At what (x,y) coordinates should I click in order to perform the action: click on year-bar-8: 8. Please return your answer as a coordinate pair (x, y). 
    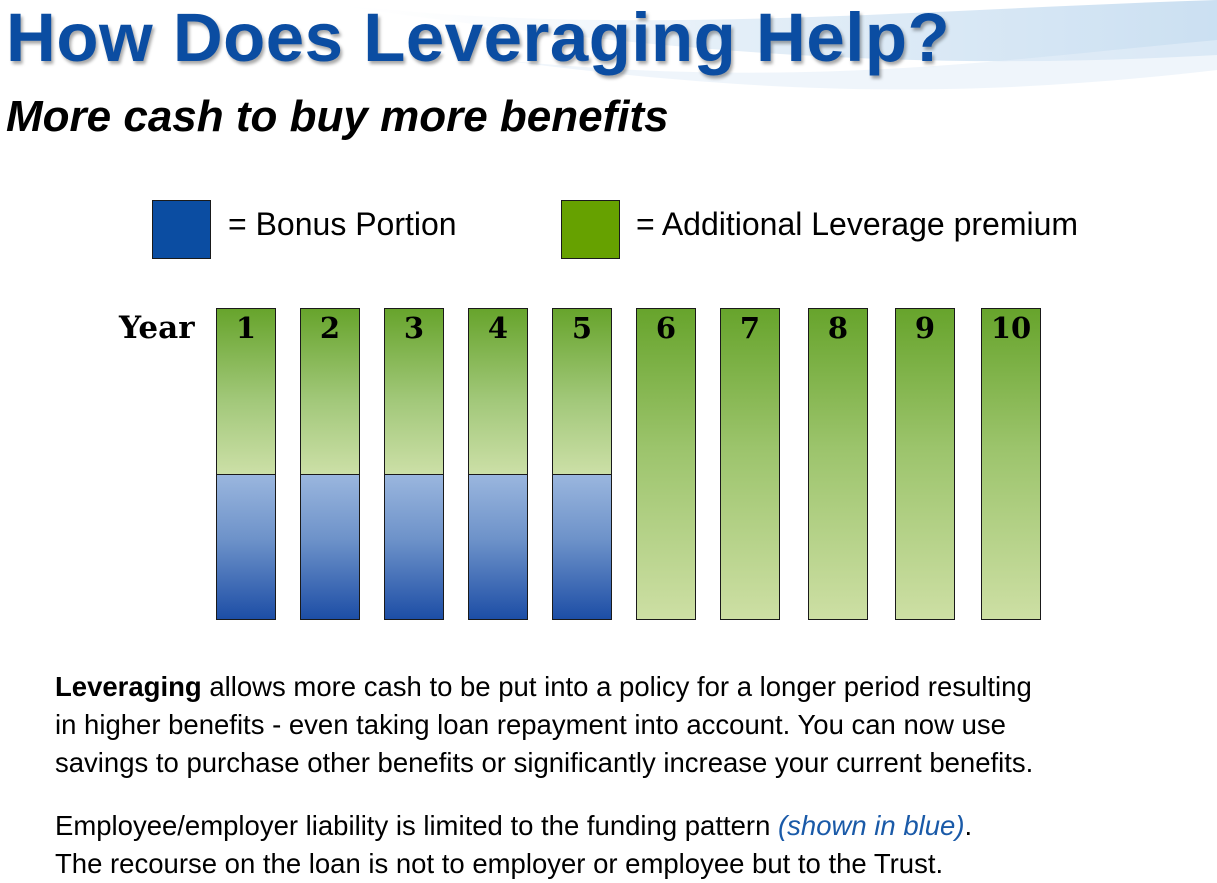
    Looking at the image, I should click on (838, 464).